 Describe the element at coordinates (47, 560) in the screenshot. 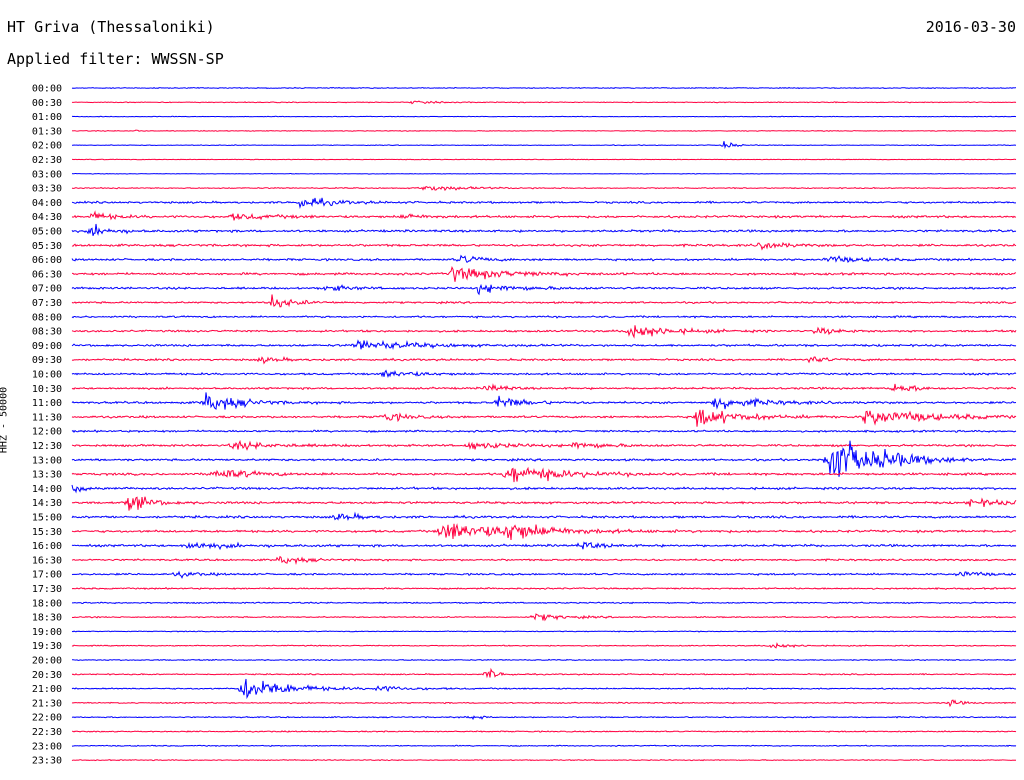

I see `hour-label: 16:30` at that location.